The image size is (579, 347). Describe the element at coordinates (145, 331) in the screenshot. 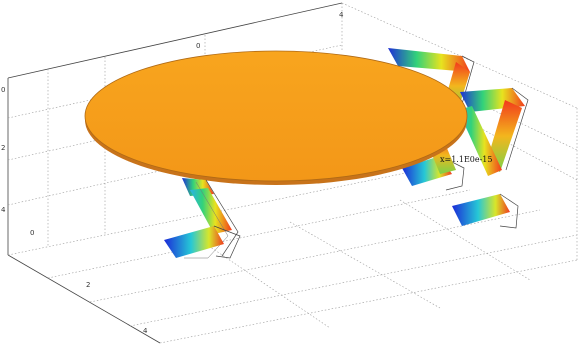

I see `tick-label-front: 4` at that location.